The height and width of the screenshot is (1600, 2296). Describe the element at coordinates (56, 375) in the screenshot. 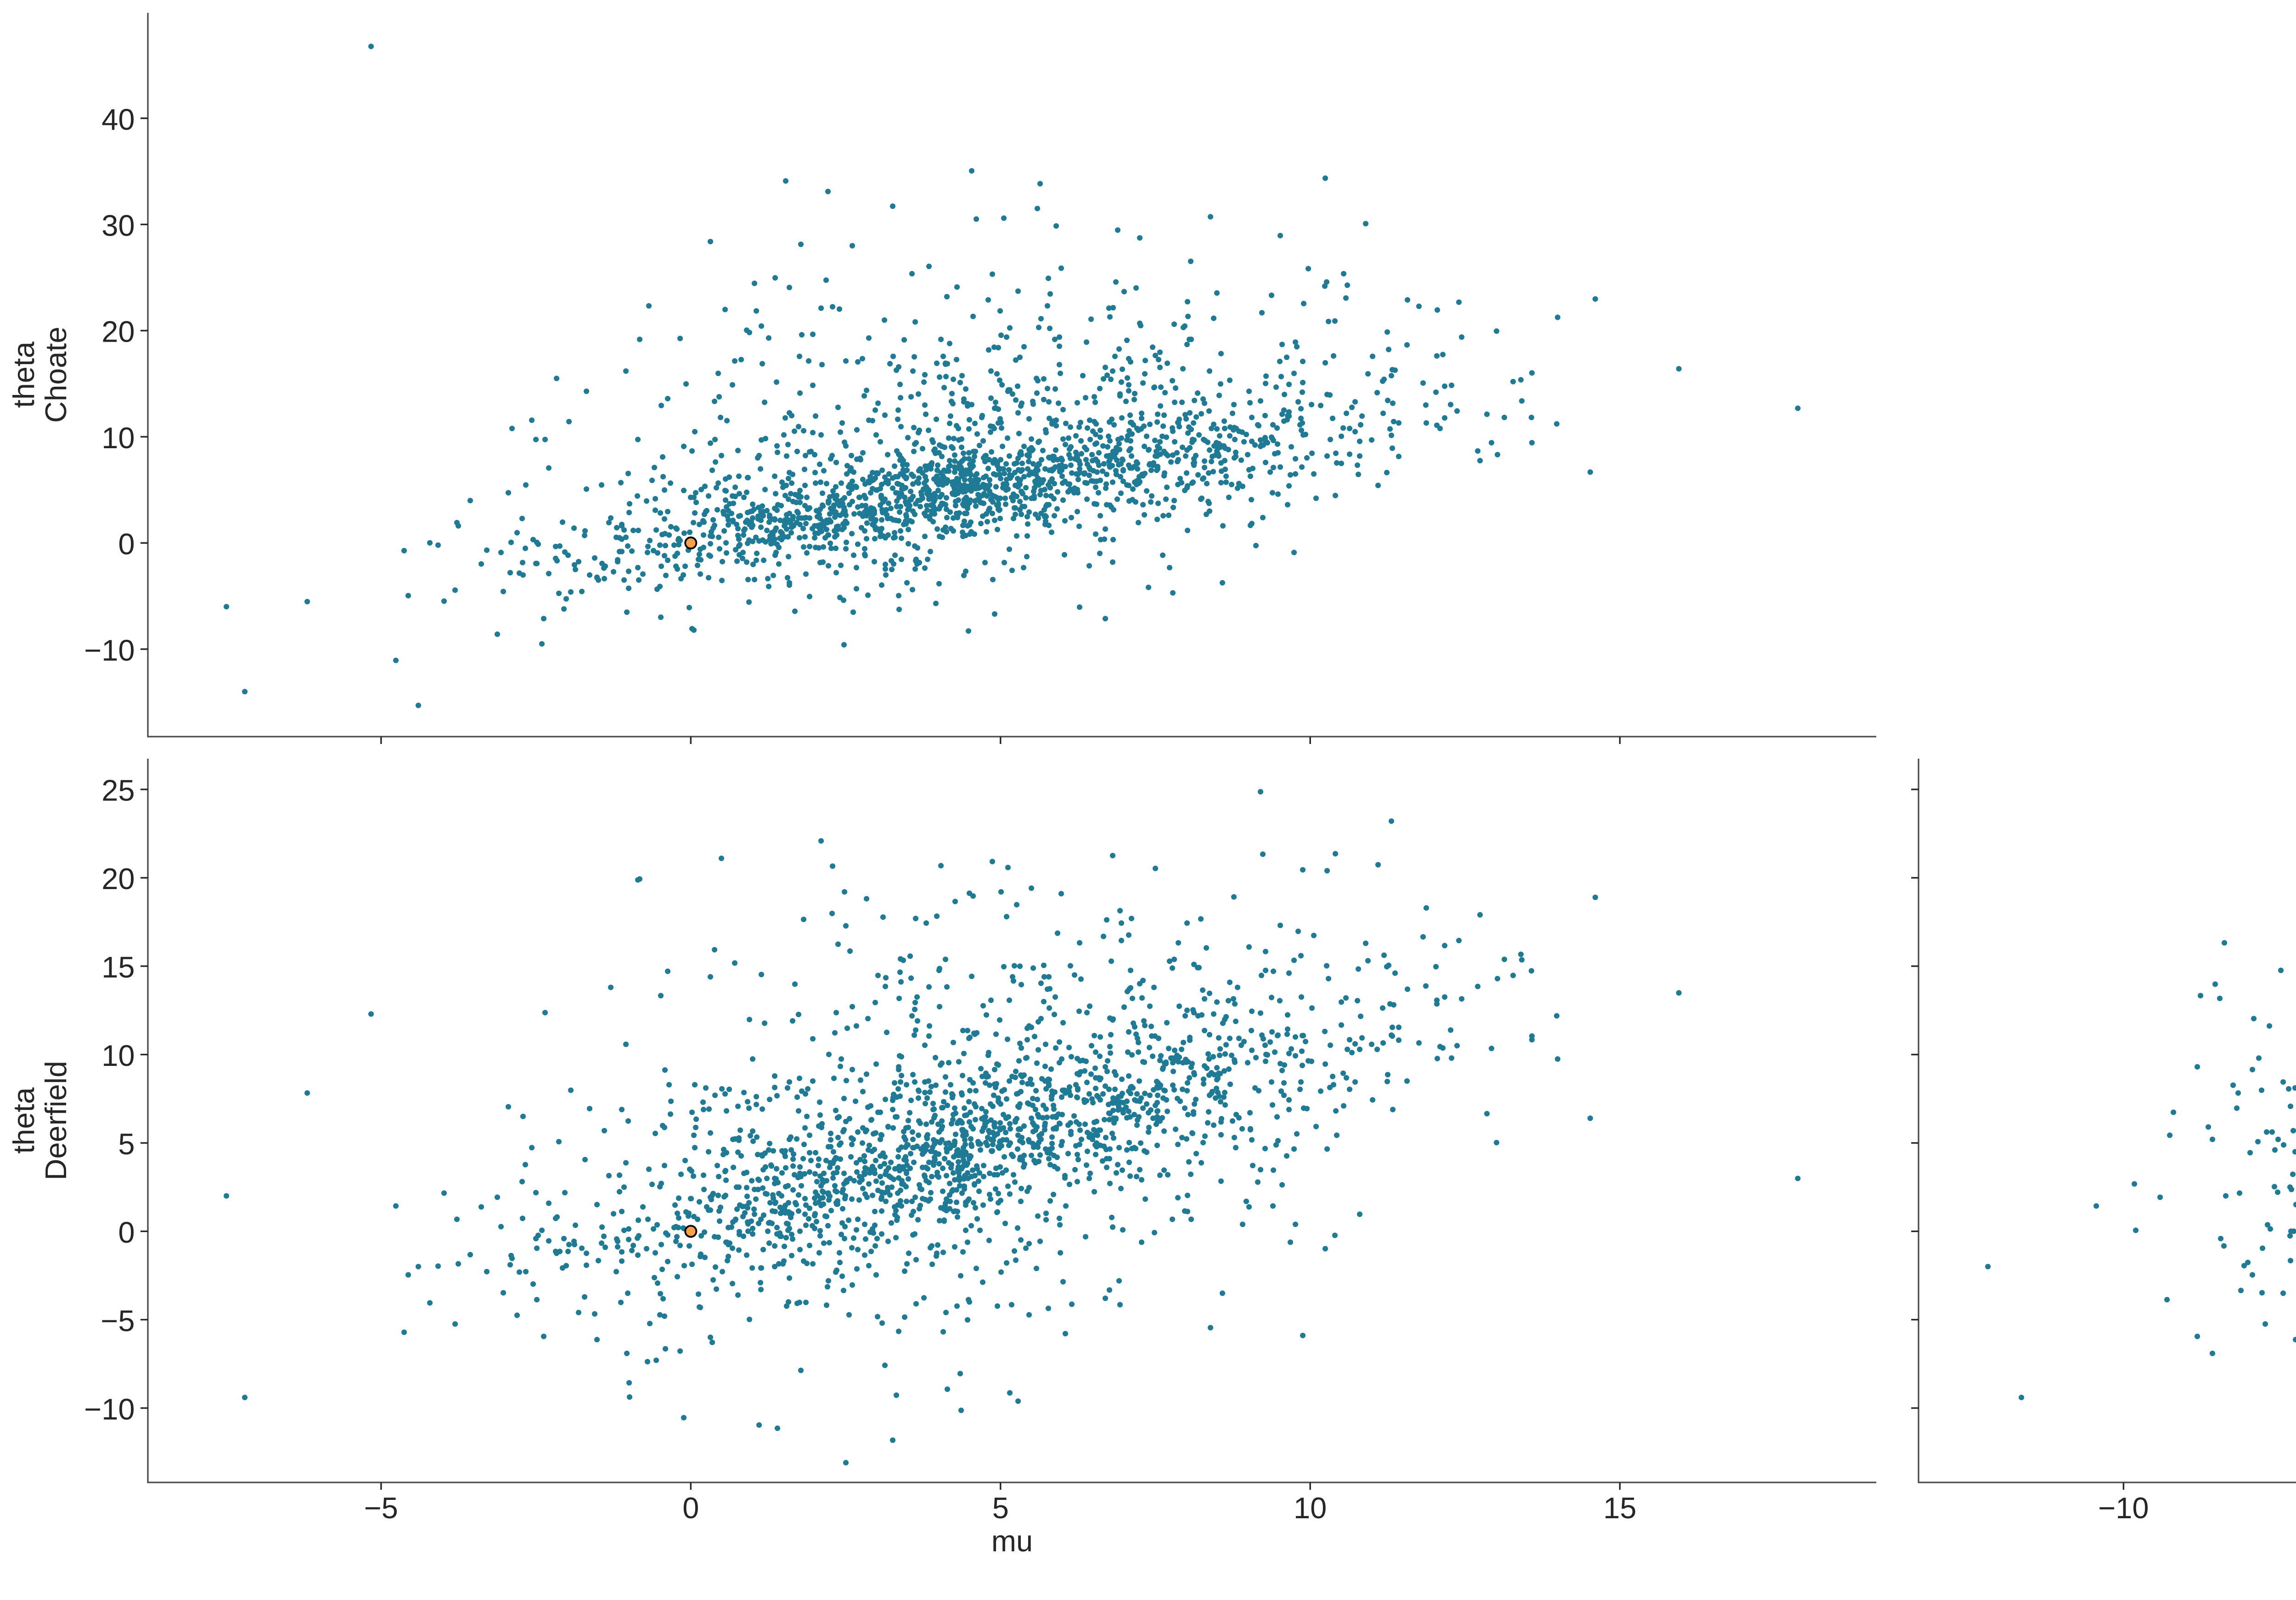

I see `svg-text: Choate` at that location.